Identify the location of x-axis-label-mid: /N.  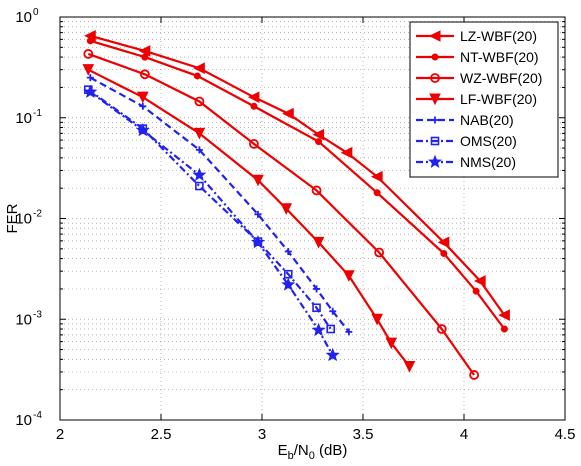
(301, 450).